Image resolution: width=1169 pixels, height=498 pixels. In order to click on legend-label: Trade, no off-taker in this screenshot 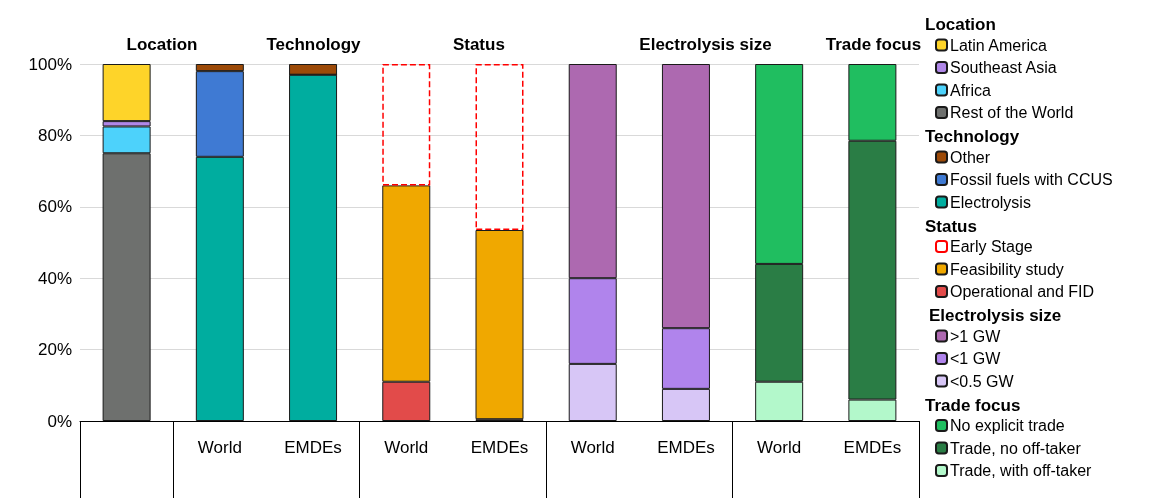, I will do `click(1016, 448)`.